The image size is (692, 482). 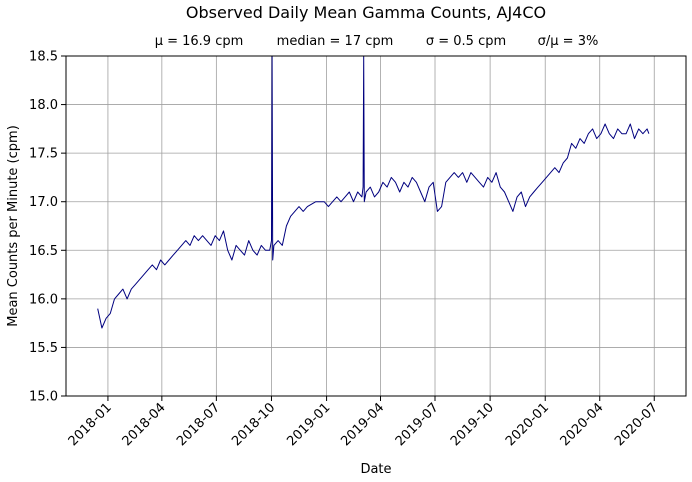 What do you see at coordinates (636, 424) in the screenshot?
I see `x-tick-label: 2020-07` at bounding box center [636, 424].